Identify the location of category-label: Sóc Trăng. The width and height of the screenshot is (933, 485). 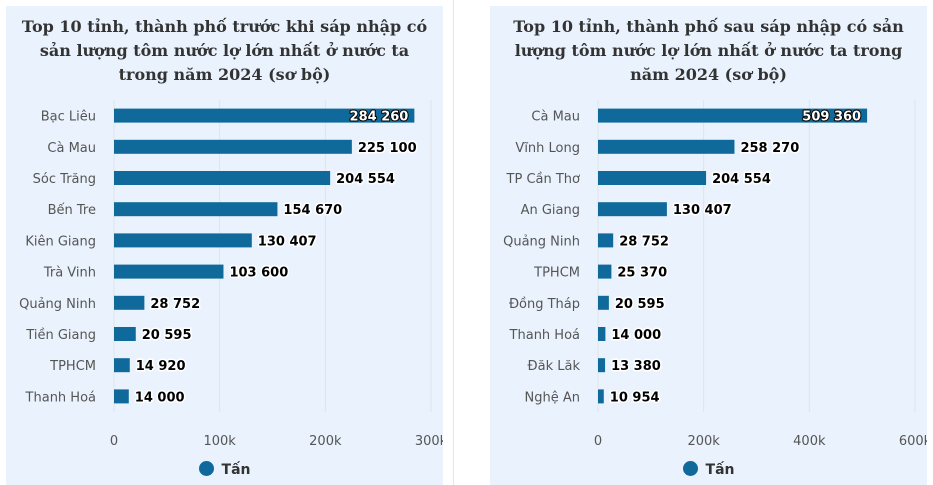
(64, 179).